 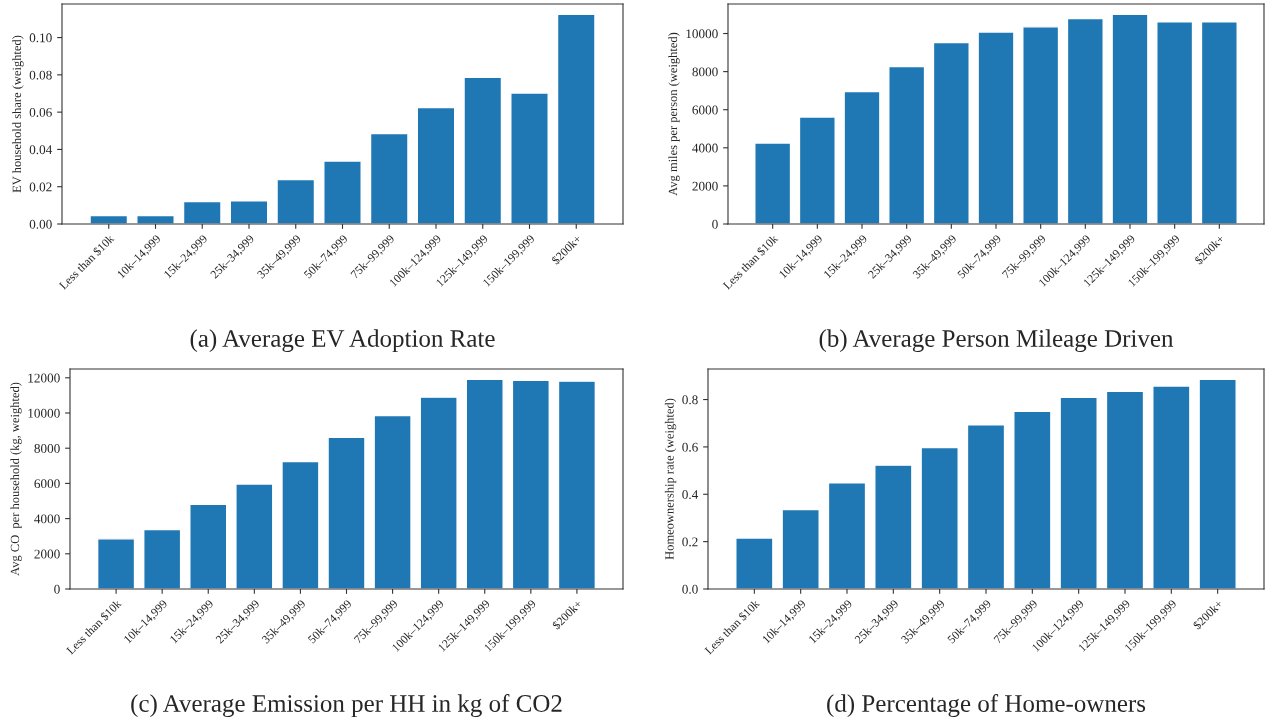 What do you see at coordinates (996, 341) in the screenshot?
I see `text: (b) Average Person Mileage Driven` at bounding box center [996, 341].